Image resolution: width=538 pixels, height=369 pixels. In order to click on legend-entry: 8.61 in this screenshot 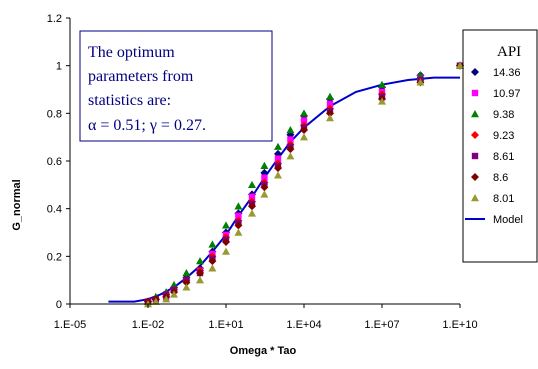, I will do `click(492, 157)`.